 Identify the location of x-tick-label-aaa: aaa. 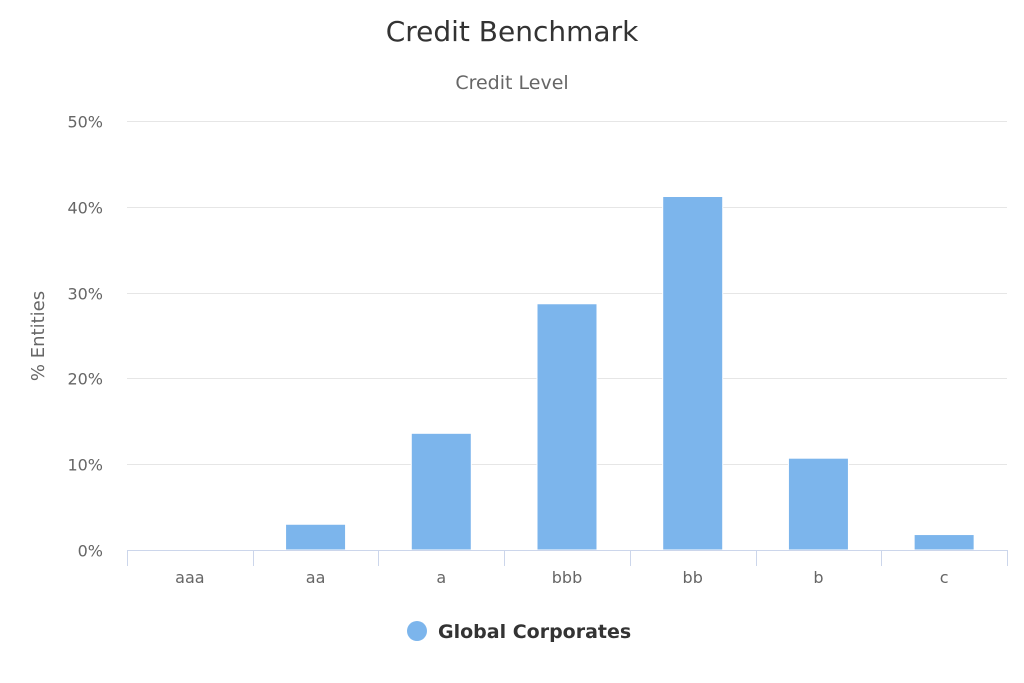
(189, 577).